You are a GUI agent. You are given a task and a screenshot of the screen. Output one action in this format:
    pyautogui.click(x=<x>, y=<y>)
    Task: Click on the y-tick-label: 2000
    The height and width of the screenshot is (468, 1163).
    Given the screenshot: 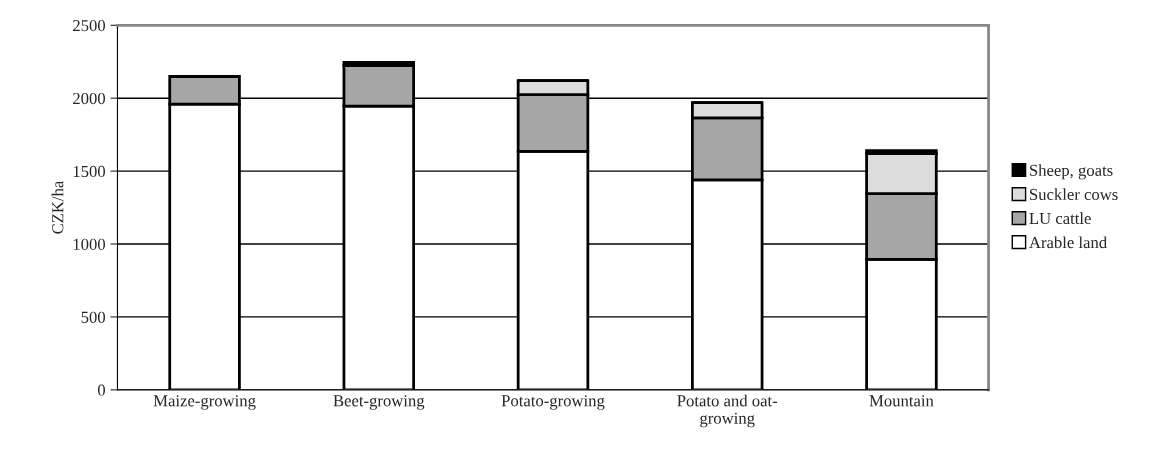 What is the action you would take?
    pyautogui.click(x=89, y=98)
    